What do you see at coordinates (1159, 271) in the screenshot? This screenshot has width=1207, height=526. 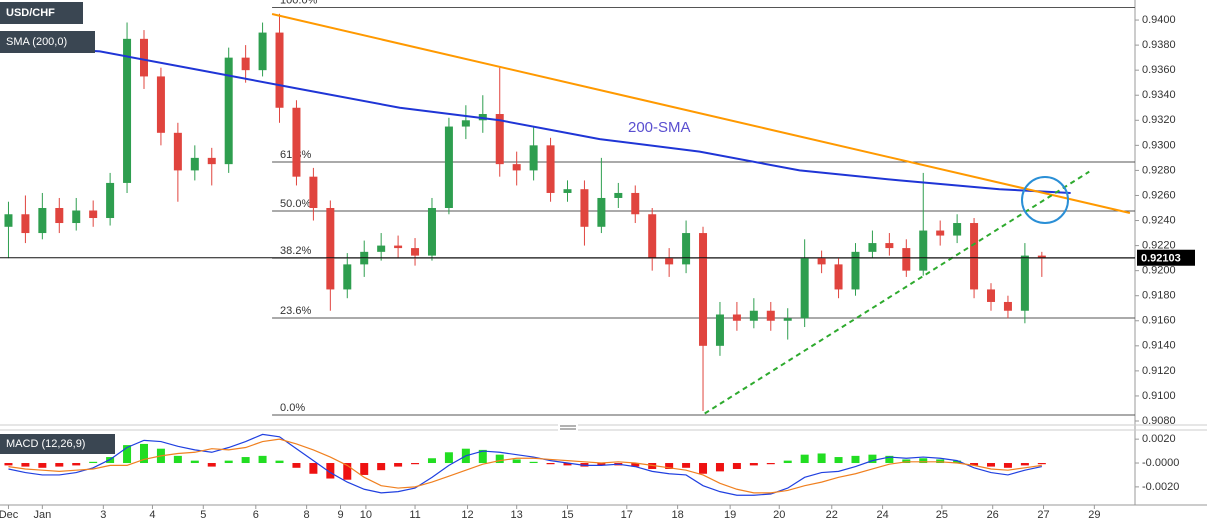 I see `y-tick-label: 0.9200` at bounding box center [1159, 271].